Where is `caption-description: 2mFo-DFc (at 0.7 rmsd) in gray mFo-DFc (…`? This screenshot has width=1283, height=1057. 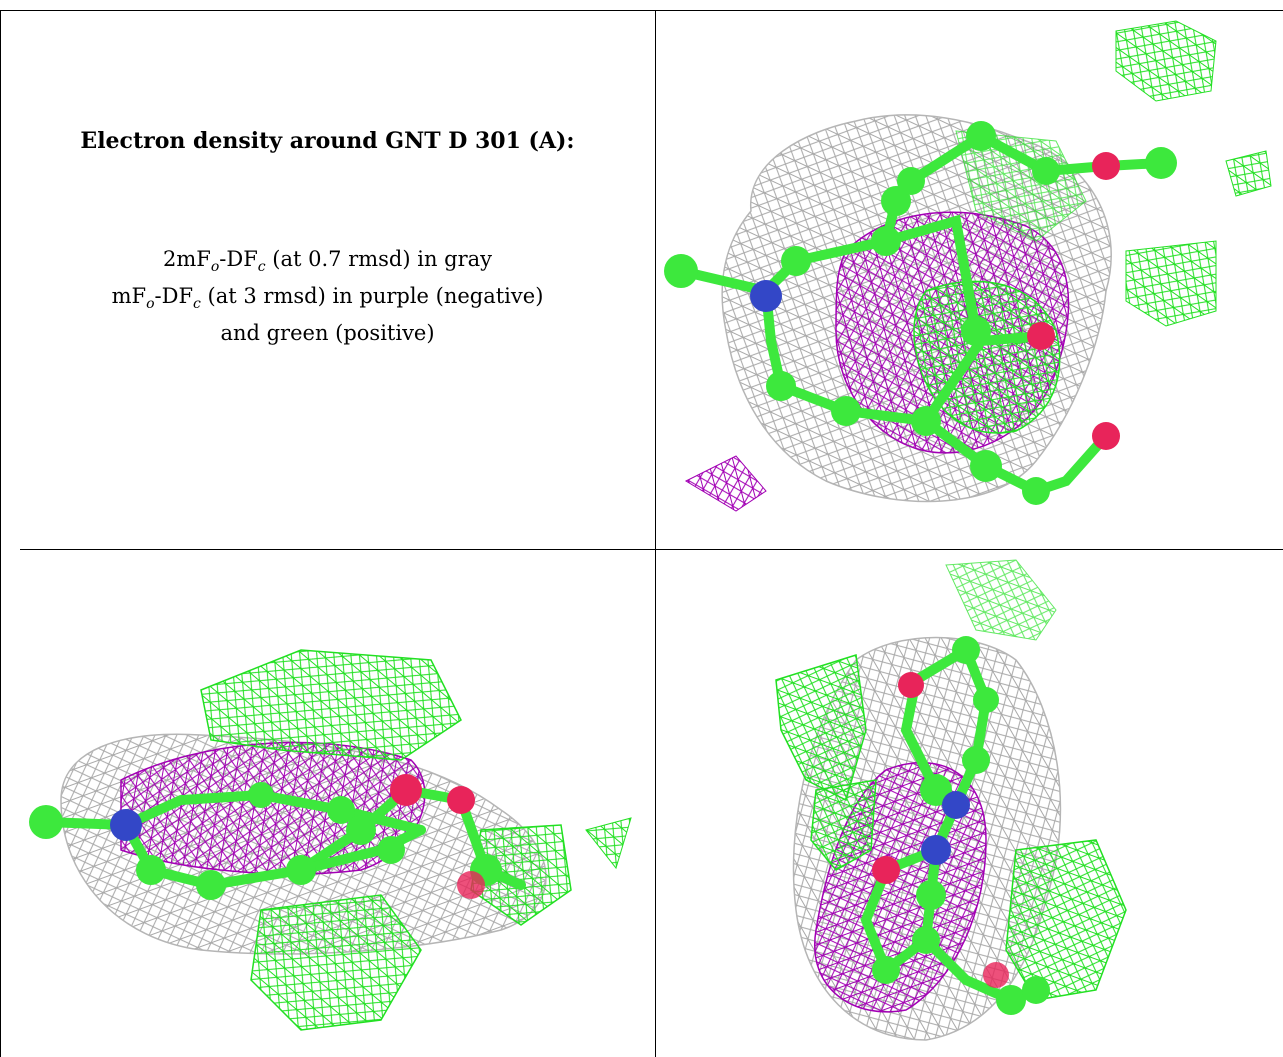 caption-description: 2mFo-DFc (at 0.7 rmsd) in gray mFo-DFc (… is located at coordinates (327, 296).